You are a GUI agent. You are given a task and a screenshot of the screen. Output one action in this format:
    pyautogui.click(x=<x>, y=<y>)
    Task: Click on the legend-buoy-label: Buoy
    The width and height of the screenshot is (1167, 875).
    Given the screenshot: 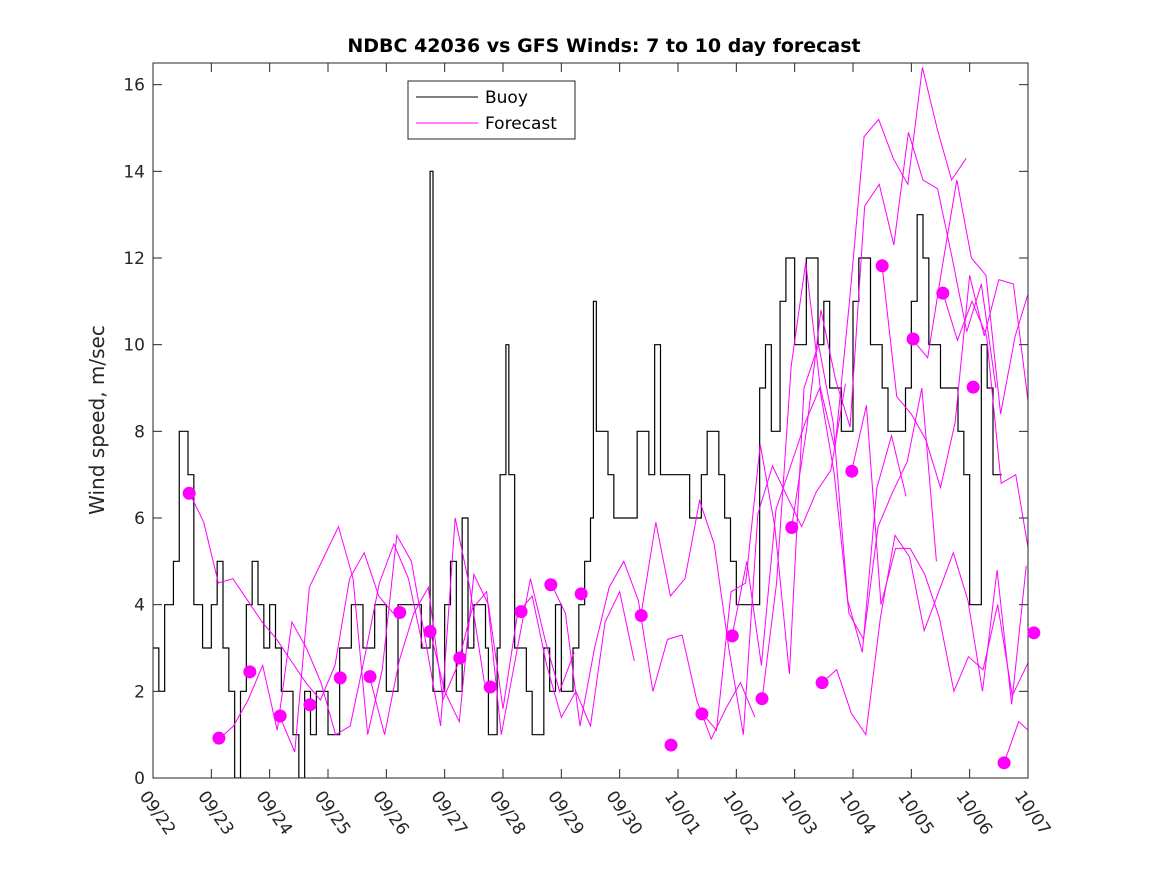 What is the action you would take?
    pyautogui.click(x=506, y=98)
    